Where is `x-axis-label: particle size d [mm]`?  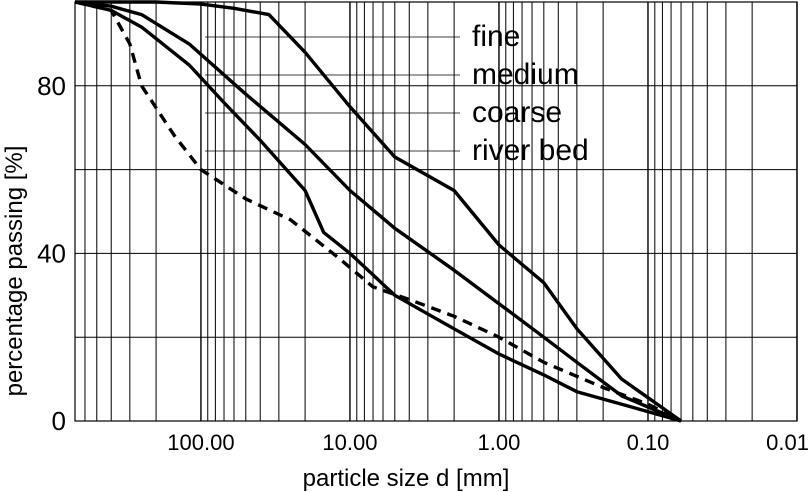
x-axis-label: particle size d [mm] is located at coordinates (406, 478).